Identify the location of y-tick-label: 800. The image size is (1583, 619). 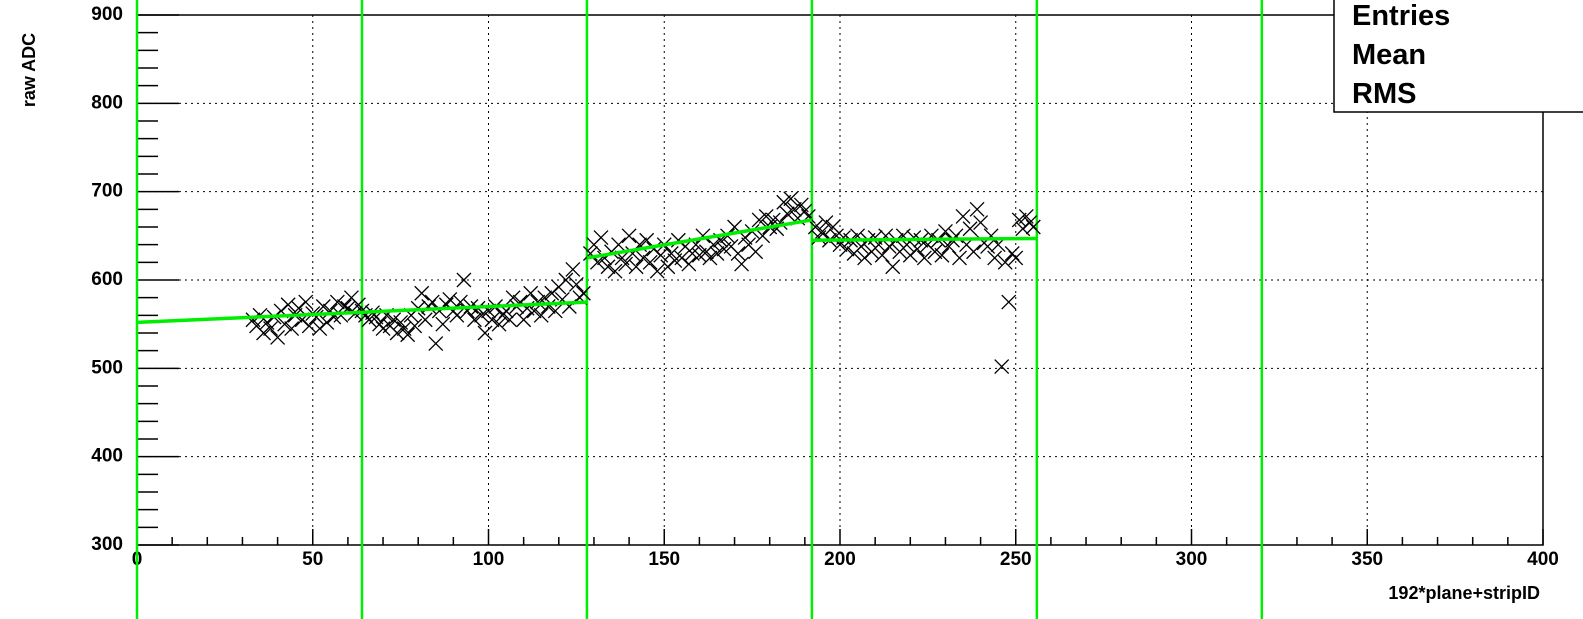
(107, 102).